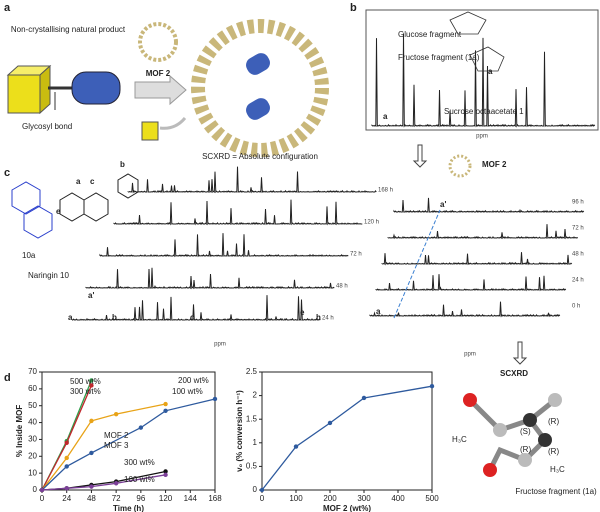 The image size is (600, 512). I want to click on peak-label: b, so click(114, 317).